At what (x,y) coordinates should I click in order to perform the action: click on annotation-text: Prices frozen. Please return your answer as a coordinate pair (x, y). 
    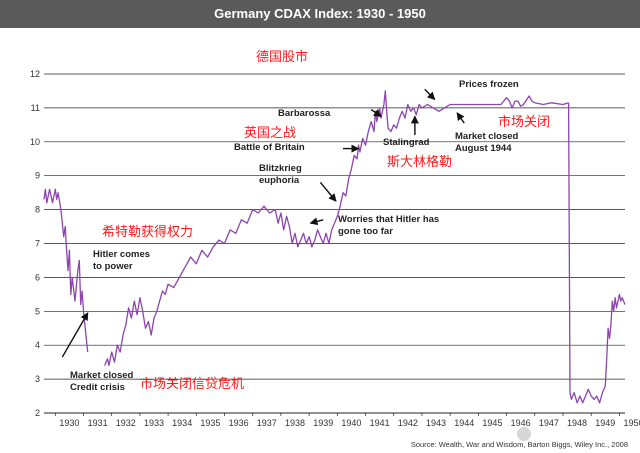
    Looking at the image, I should click on (489, 84).